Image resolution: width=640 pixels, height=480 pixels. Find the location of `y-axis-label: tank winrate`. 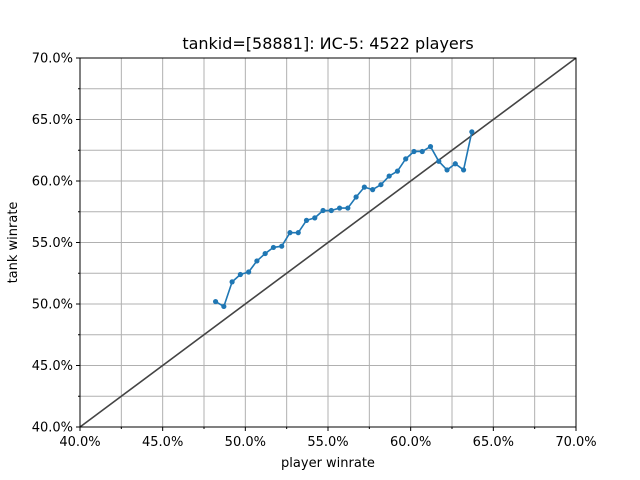

y-axis-label: tank winrate is located at coordinates (13, 243).